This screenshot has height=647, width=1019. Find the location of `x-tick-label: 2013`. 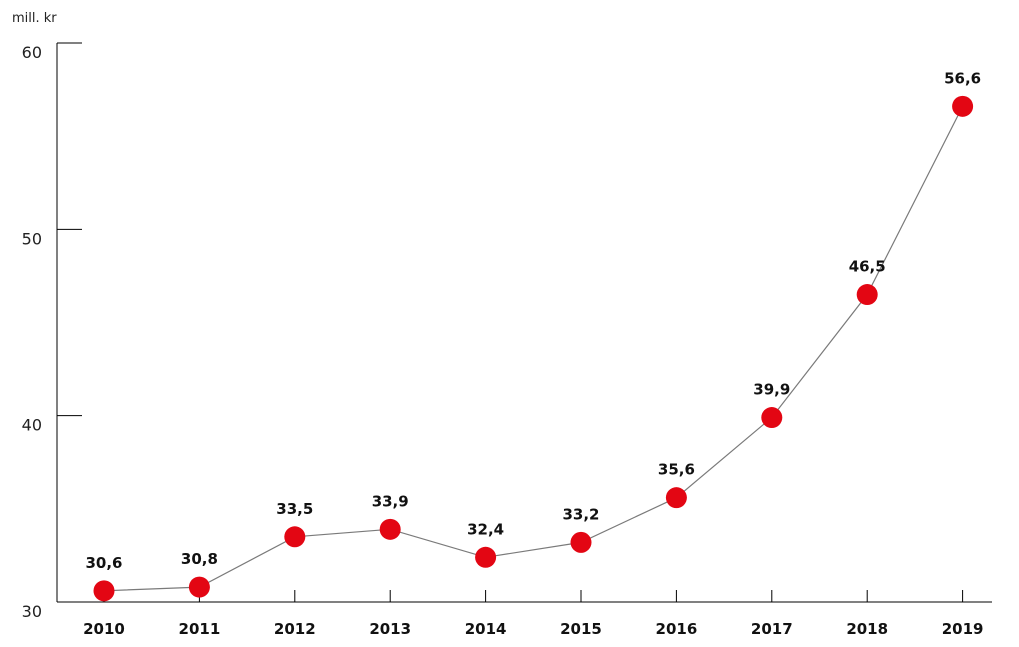

x-tick-label: 2013 is located at coordinates (390, 629).